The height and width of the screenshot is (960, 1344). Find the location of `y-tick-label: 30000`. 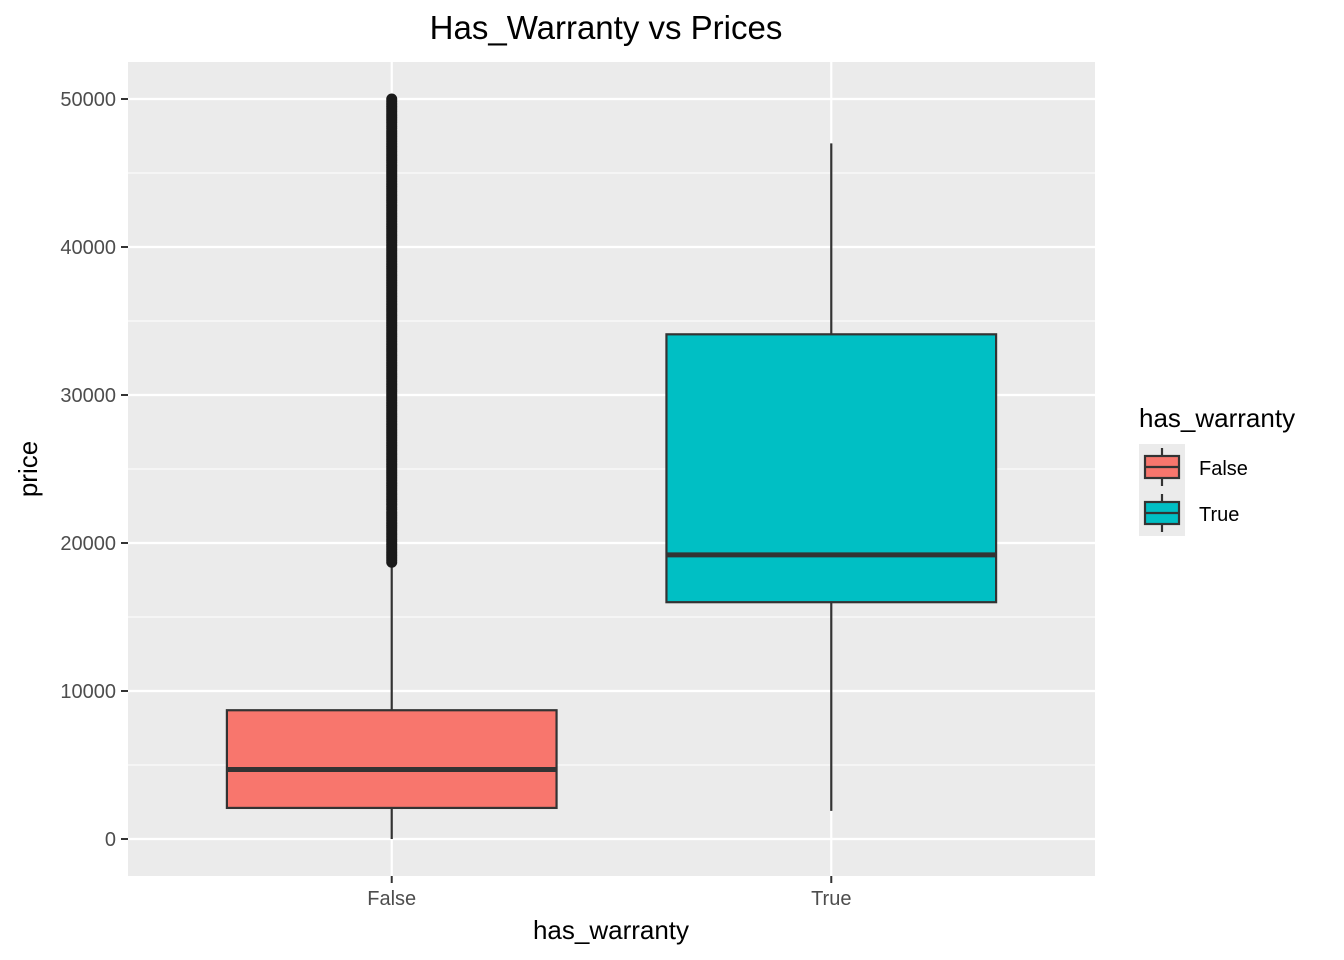

y-tick-label: 30000 is located at coordinates (88, 396).